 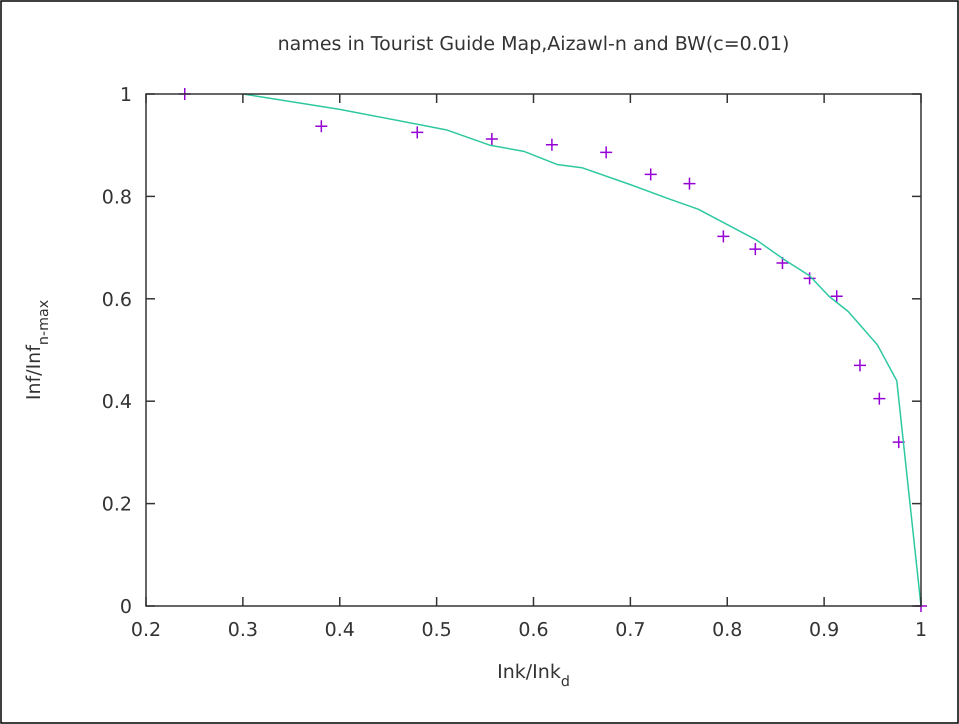 I want to click on y-tick-label: 0.2, so click(x=117, y=505).